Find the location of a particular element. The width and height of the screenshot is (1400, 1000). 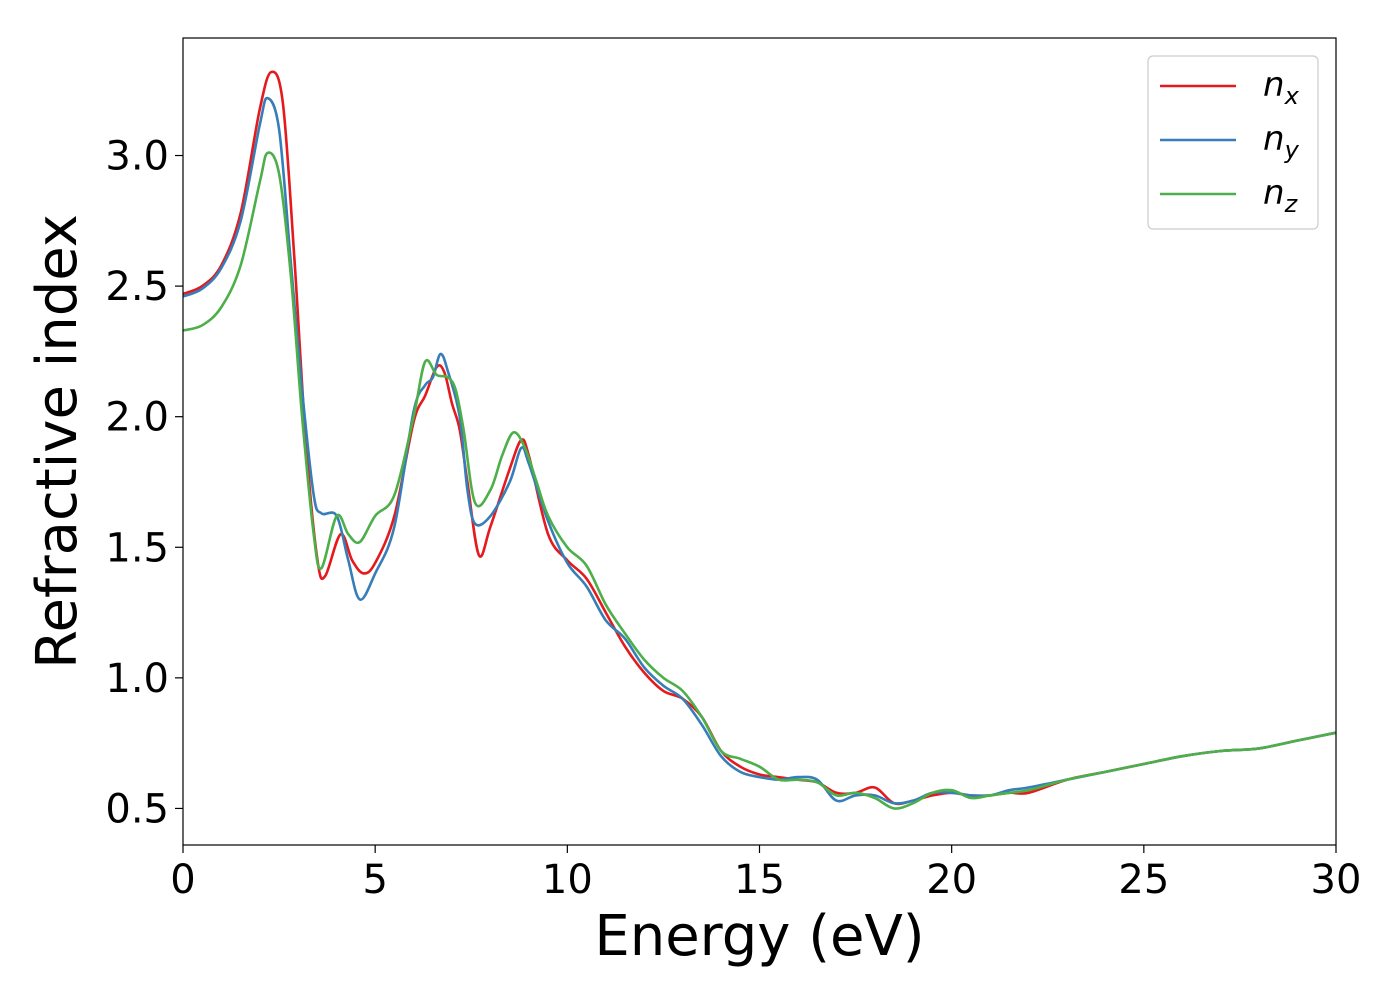

x-tick-label: 10 is located at coordinates (567, 880).